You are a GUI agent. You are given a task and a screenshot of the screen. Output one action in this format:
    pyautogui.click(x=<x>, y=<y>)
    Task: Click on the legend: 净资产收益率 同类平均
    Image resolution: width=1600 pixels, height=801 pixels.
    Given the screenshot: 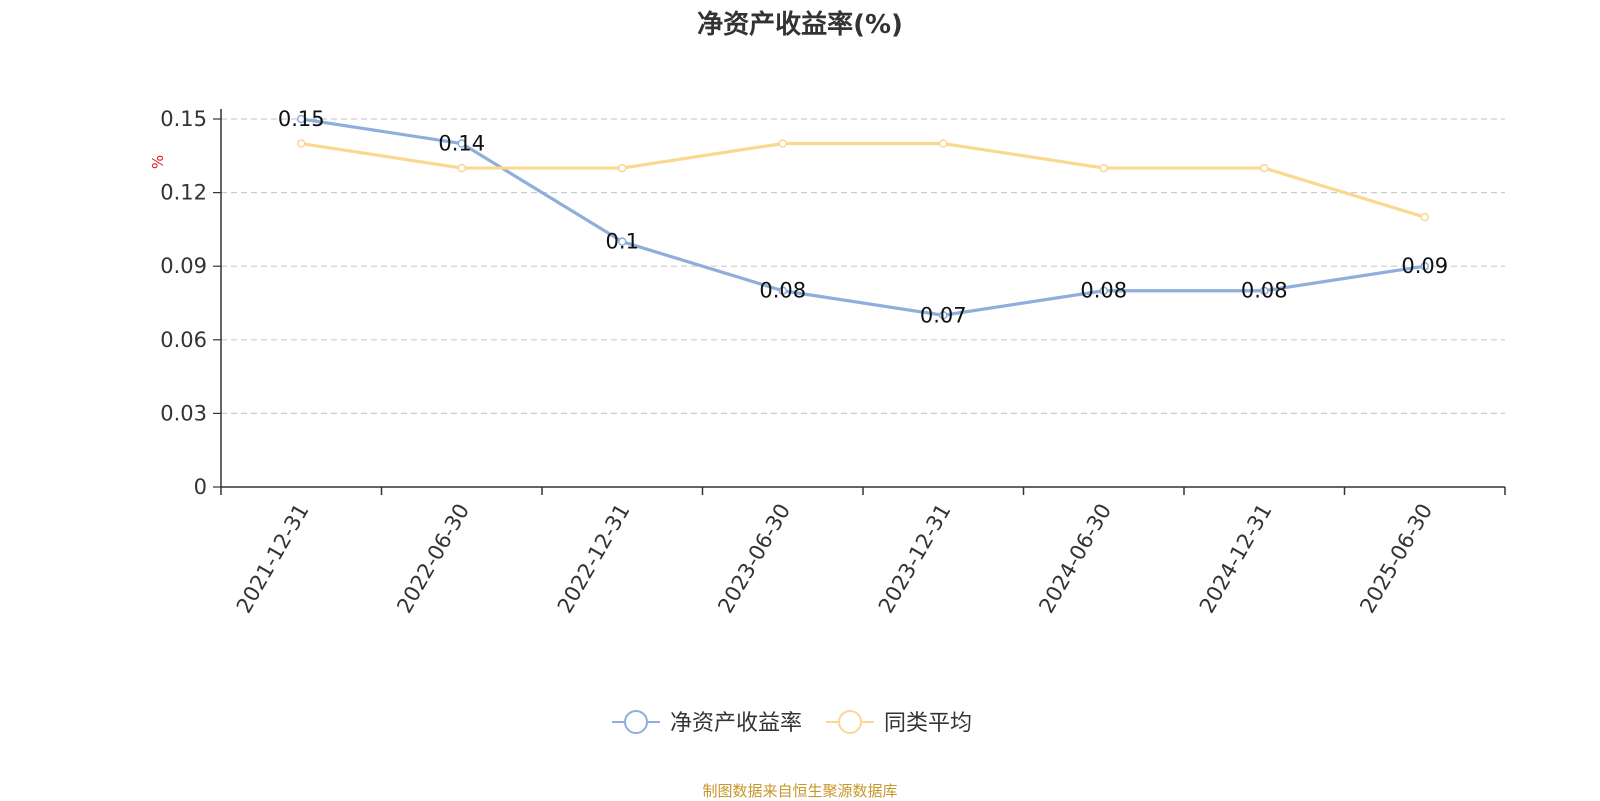 What is the action you would take?
    pyautogui.click(x=792, y=723)
    